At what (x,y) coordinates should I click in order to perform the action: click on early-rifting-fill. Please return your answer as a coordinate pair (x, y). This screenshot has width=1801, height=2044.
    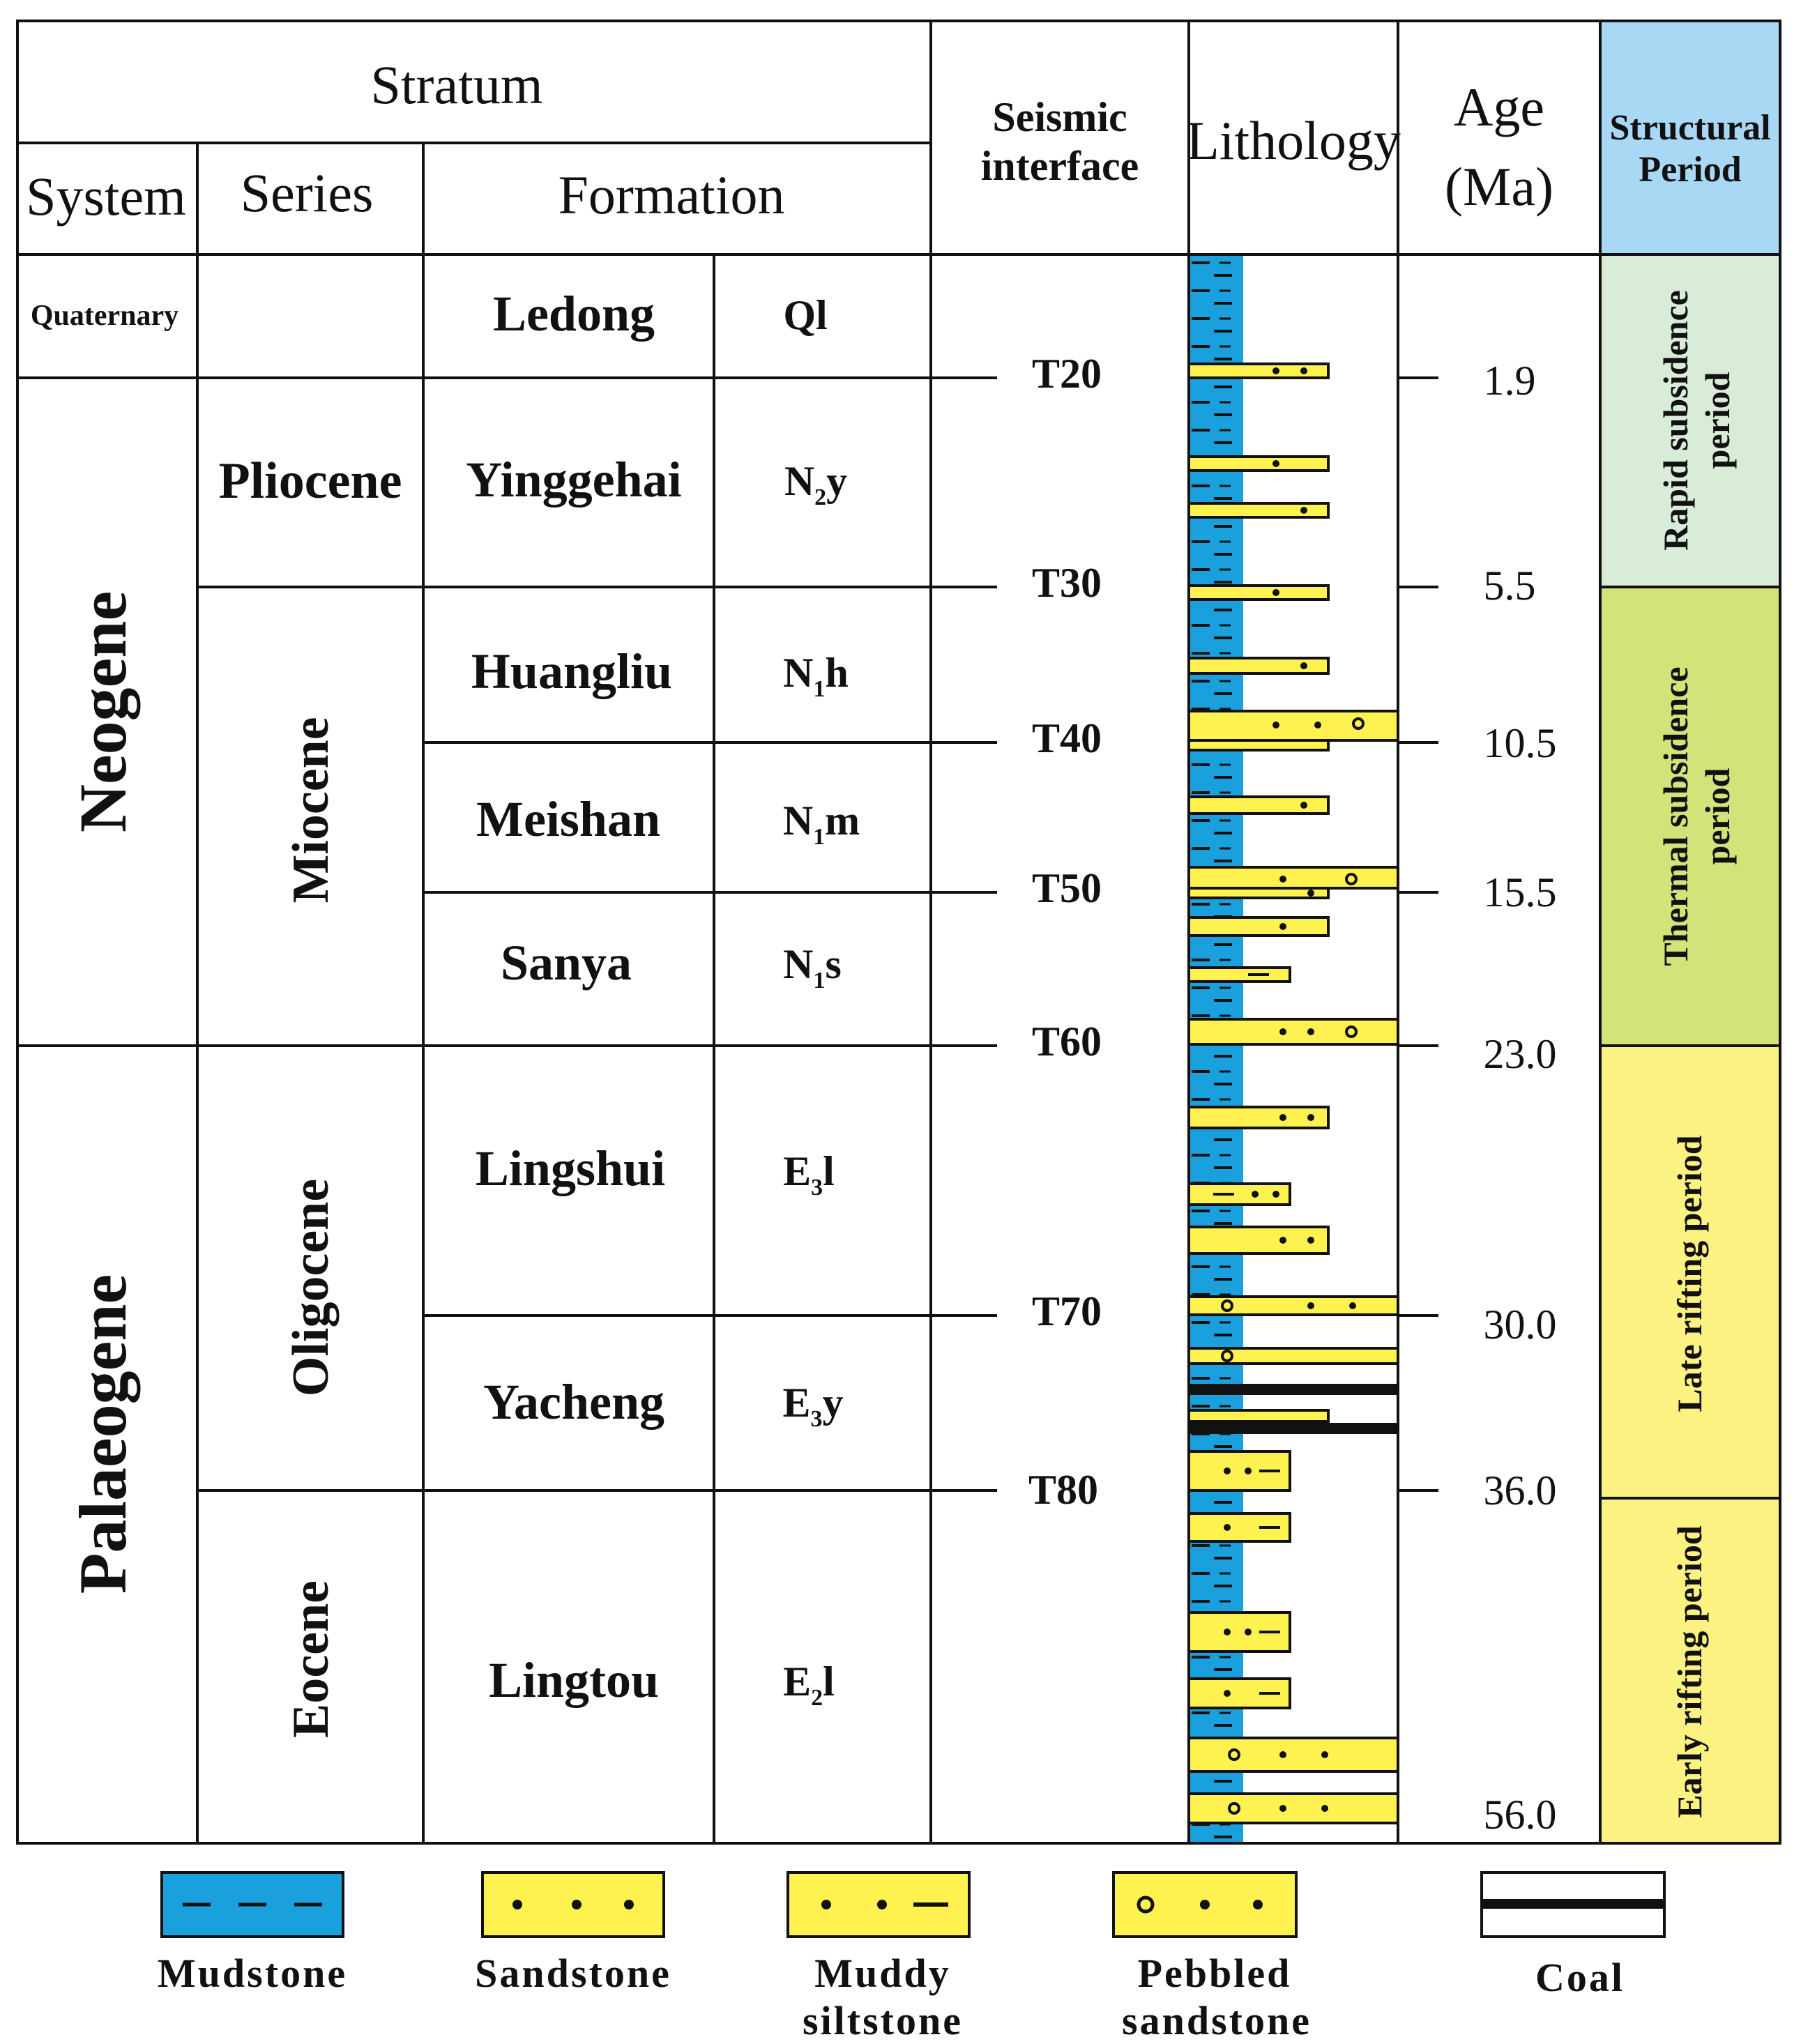
    Looking at the image, I should click on (1690, 1670).